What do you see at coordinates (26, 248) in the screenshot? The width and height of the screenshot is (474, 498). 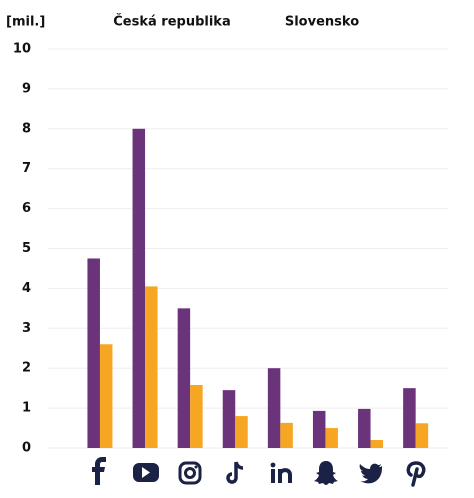 I see `y-tick-label: 5` at bounding box center [26, 248].